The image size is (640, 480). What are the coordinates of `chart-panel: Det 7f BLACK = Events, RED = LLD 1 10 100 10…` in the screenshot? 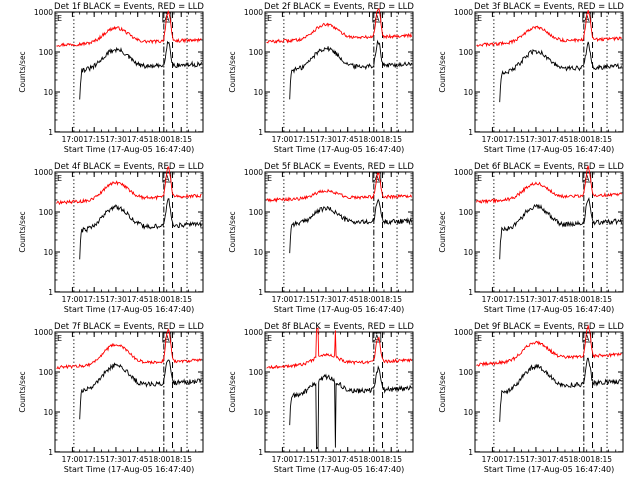 It's located at (111, 398).